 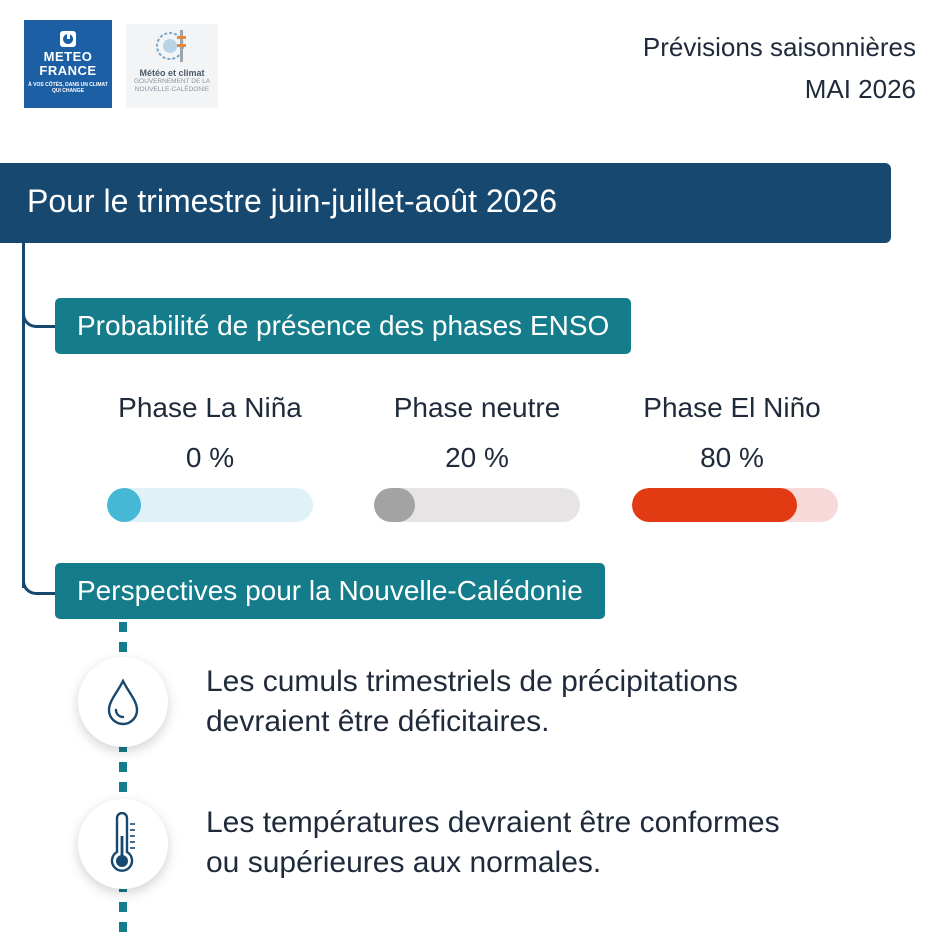 What do you see at coordinates (210, 433) in the screenshot?
I see `phase-la-nina: Phase La Niña 0 %` at bounding box center [210, 433].